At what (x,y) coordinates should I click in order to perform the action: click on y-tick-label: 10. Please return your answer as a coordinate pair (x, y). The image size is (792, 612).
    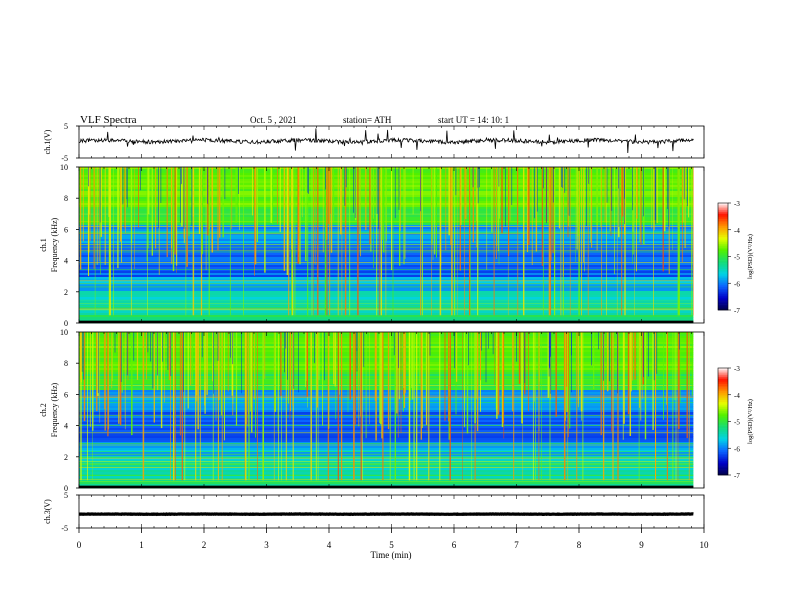
    Looking at the image, I should click on (64, 332).